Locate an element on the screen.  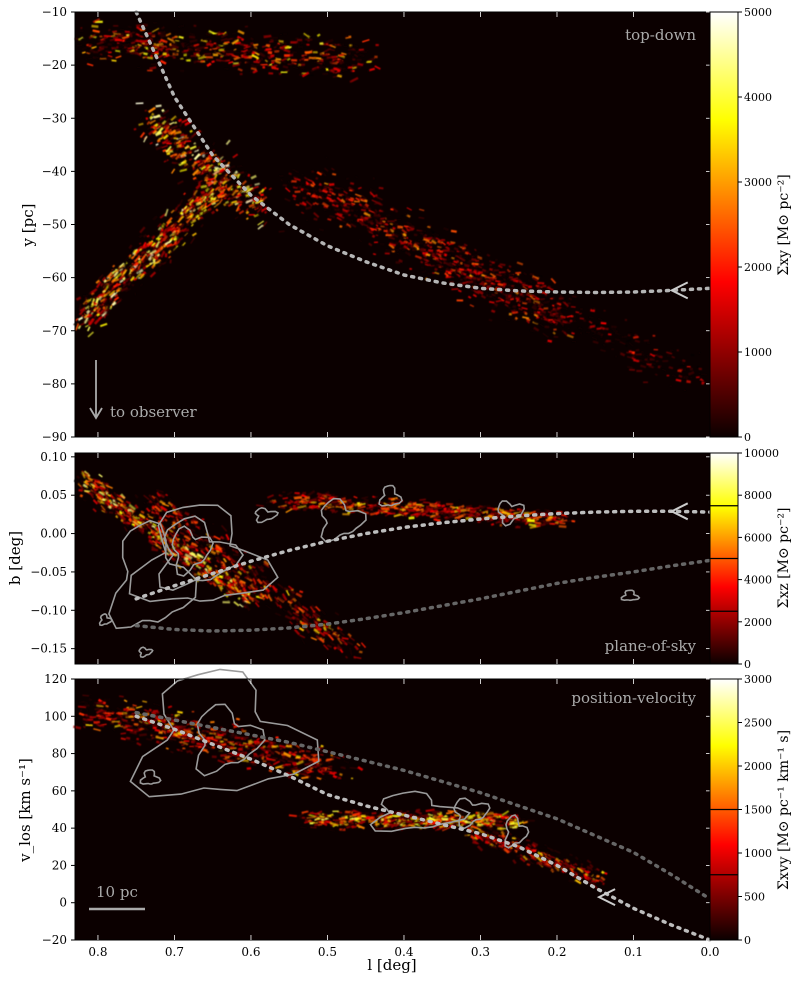
colorbar-tick-label: 3000 is located at coordinates (758, 182).